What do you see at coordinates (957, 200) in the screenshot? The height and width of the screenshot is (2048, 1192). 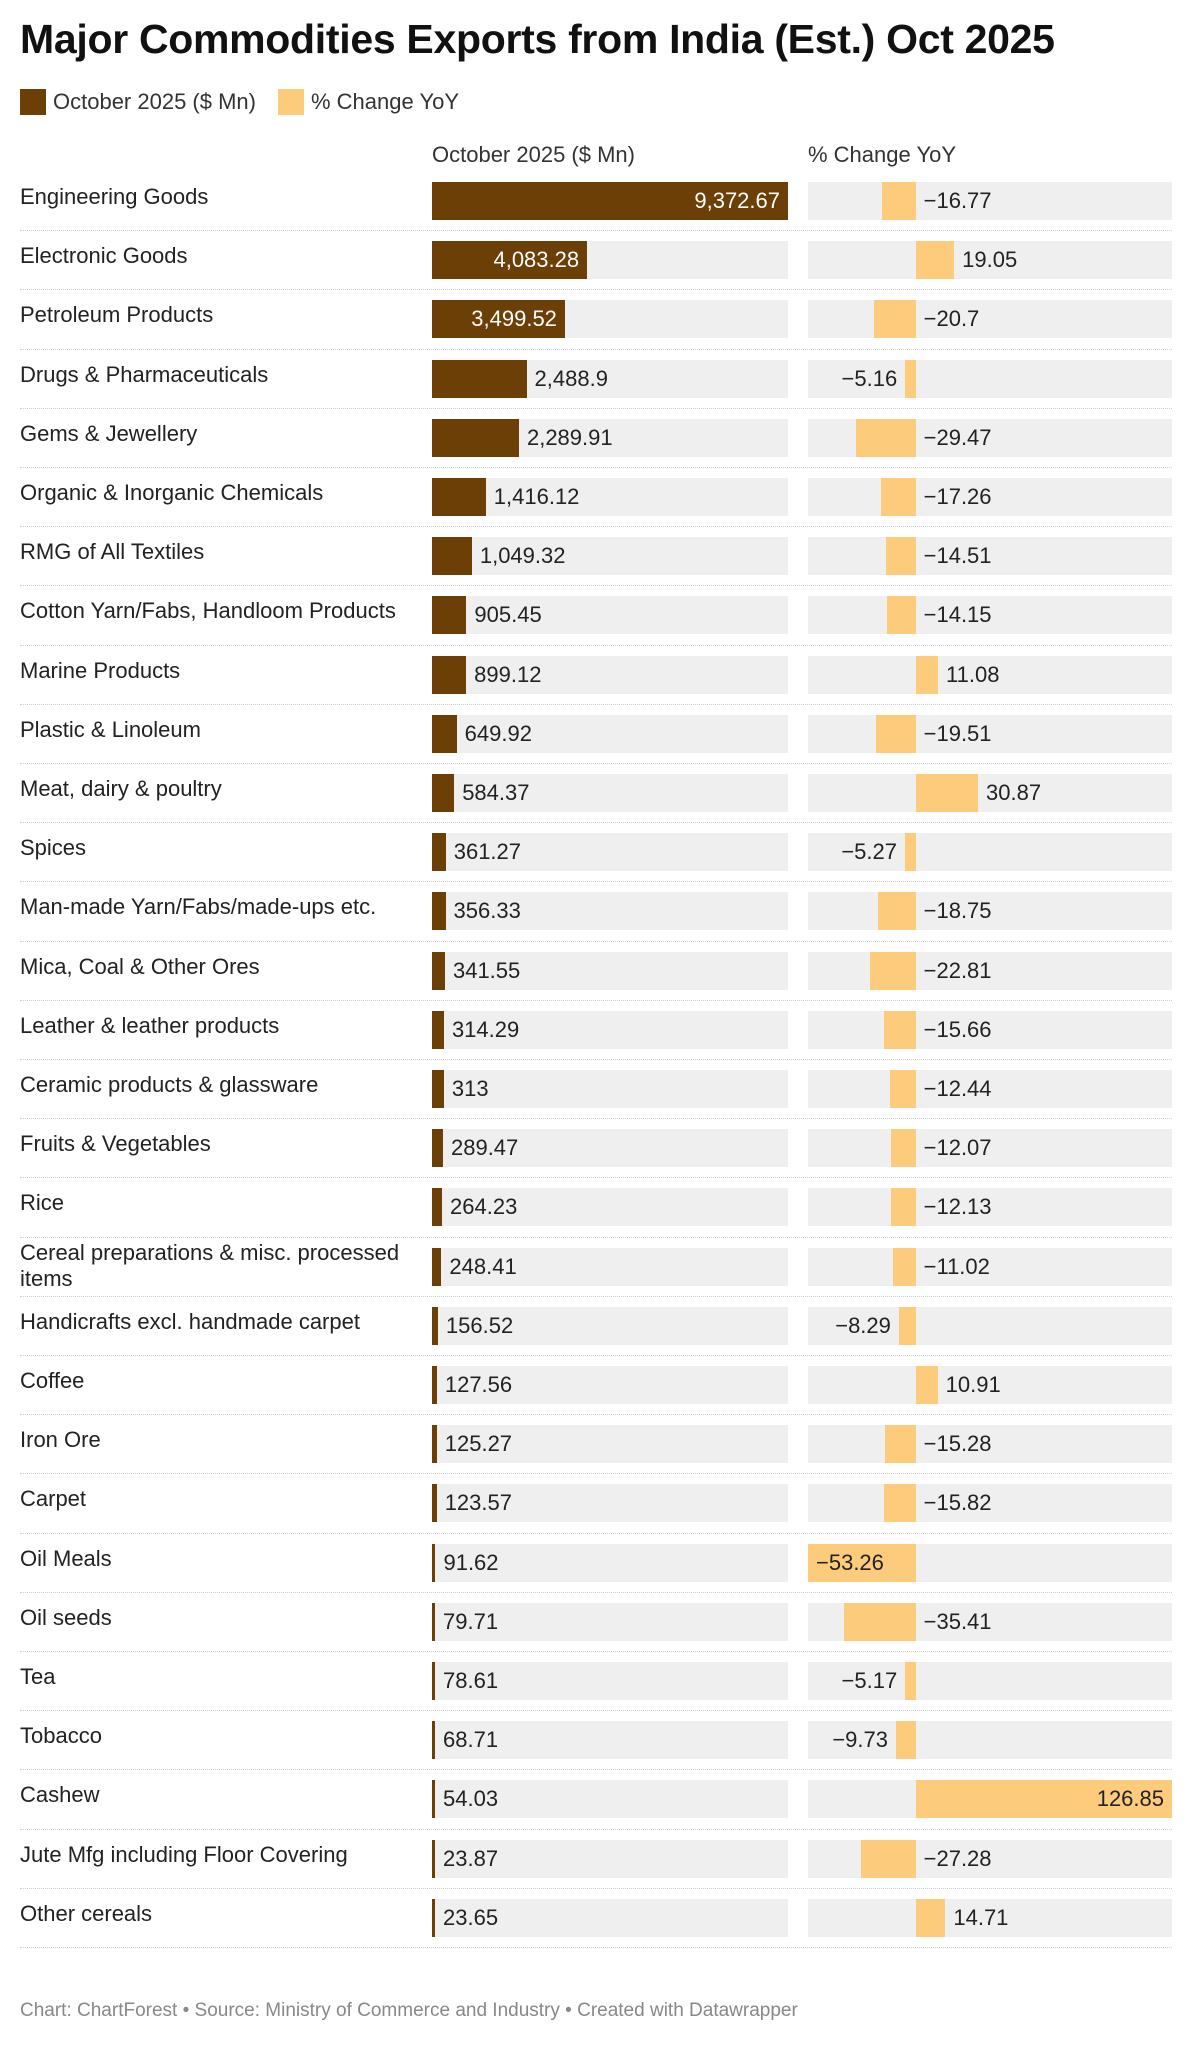 I see `change-label: −16.77` at bounding box center [957, 200].